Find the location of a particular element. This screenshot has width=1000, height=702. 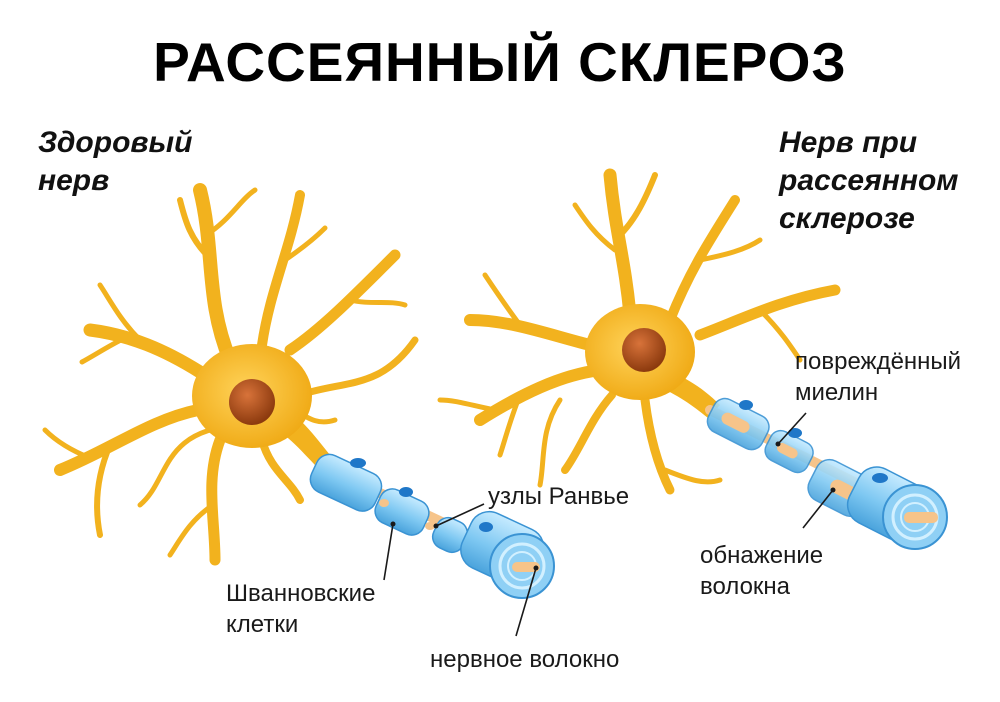

label-nerve-fiber: нервное волокно is located at coordinates (525, 659).